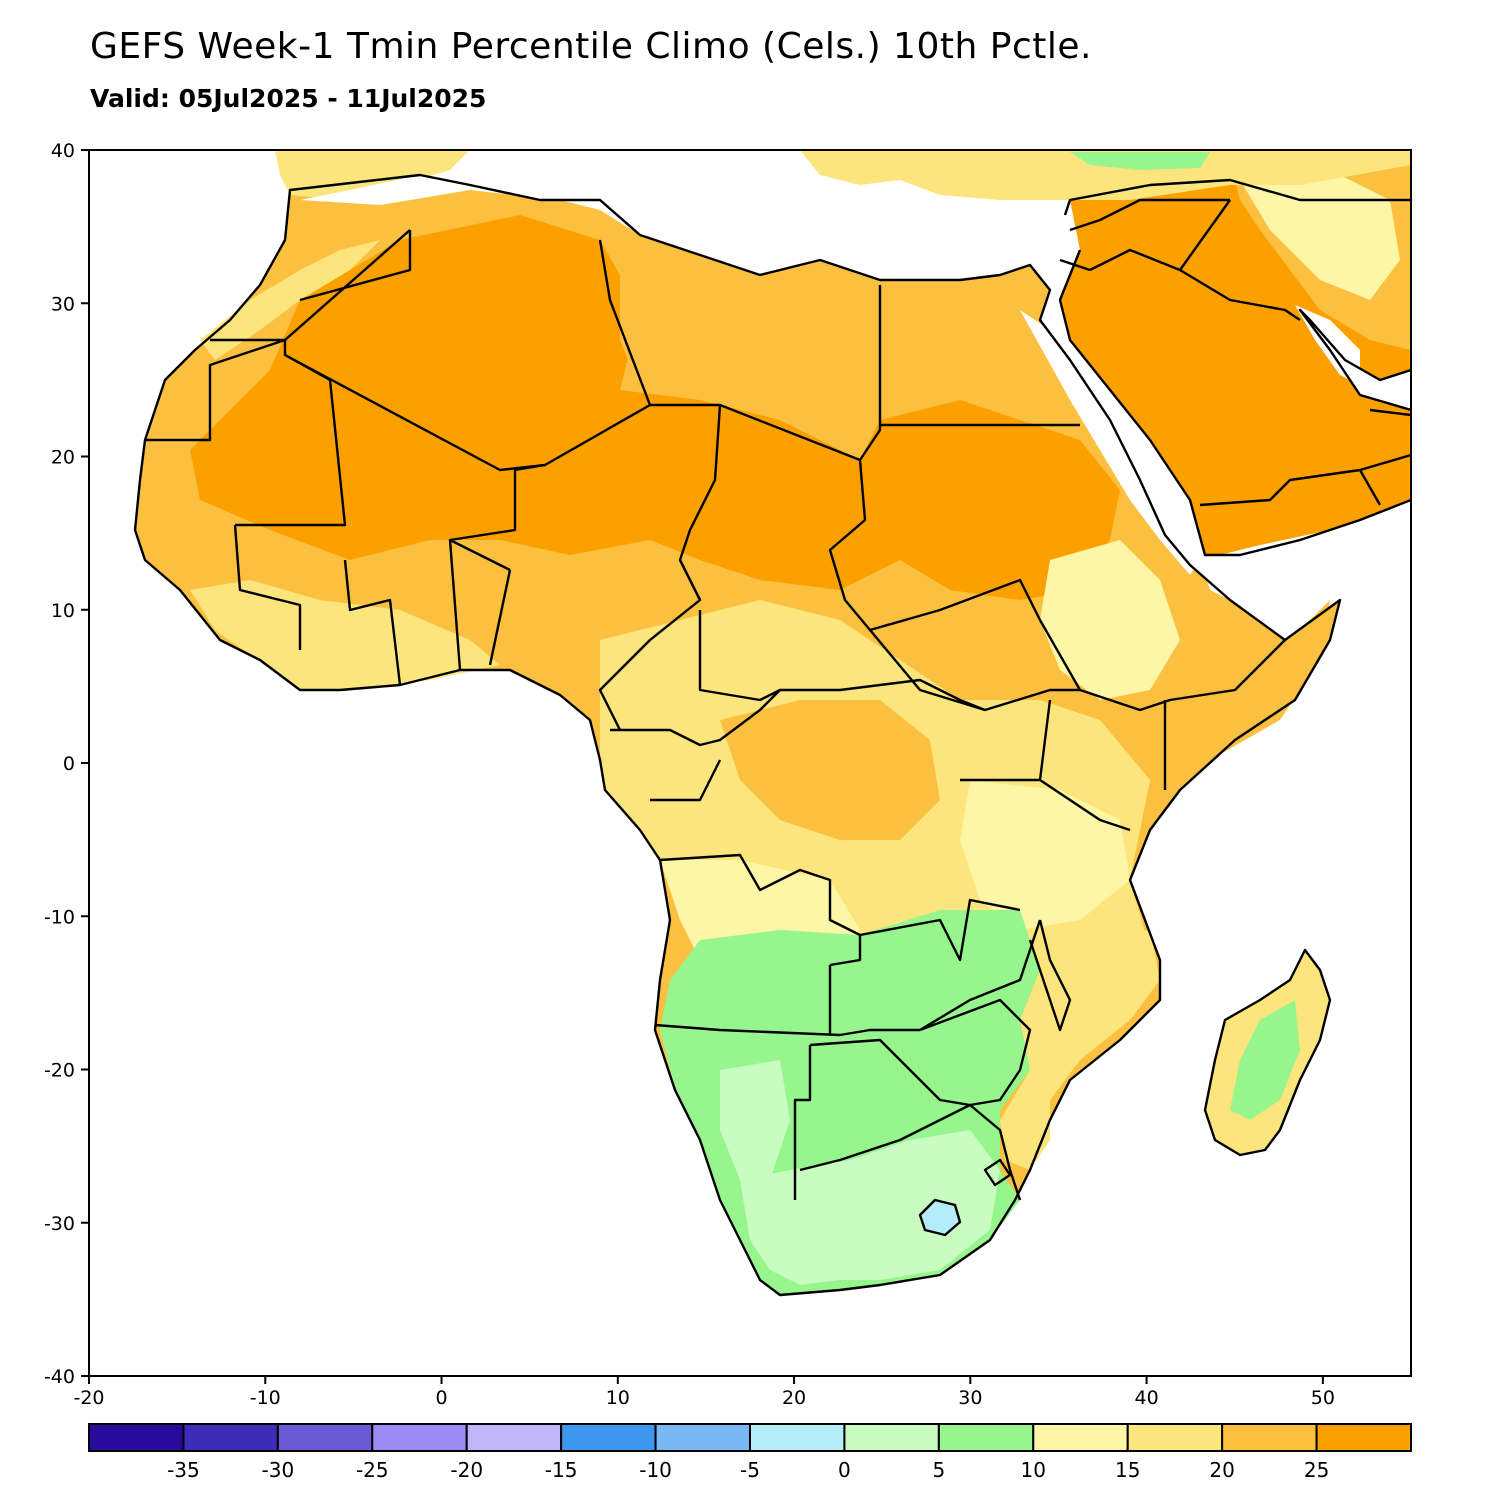 The width and height of the screenshot is (1500, 1500). I want to click on border-lesotho, so click(940, 1217).